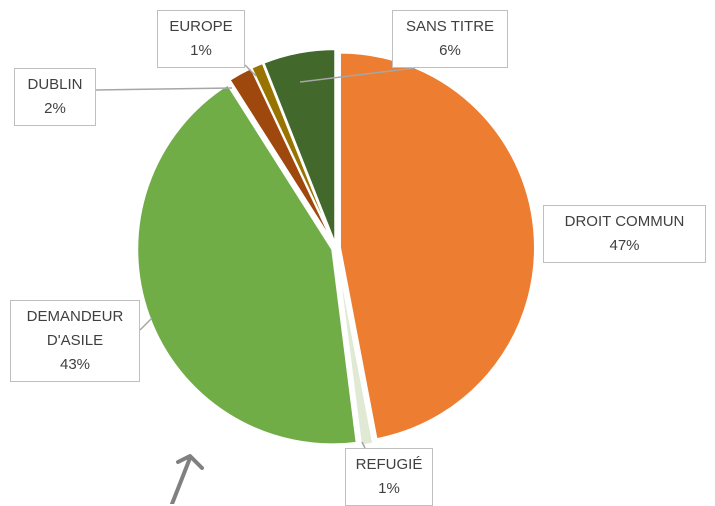 This screenshot has width=715, height=506. Describe the element at coordinates (450, 39) in the screenshot. I see `data-label: SANS TITRE 6%` at that location.